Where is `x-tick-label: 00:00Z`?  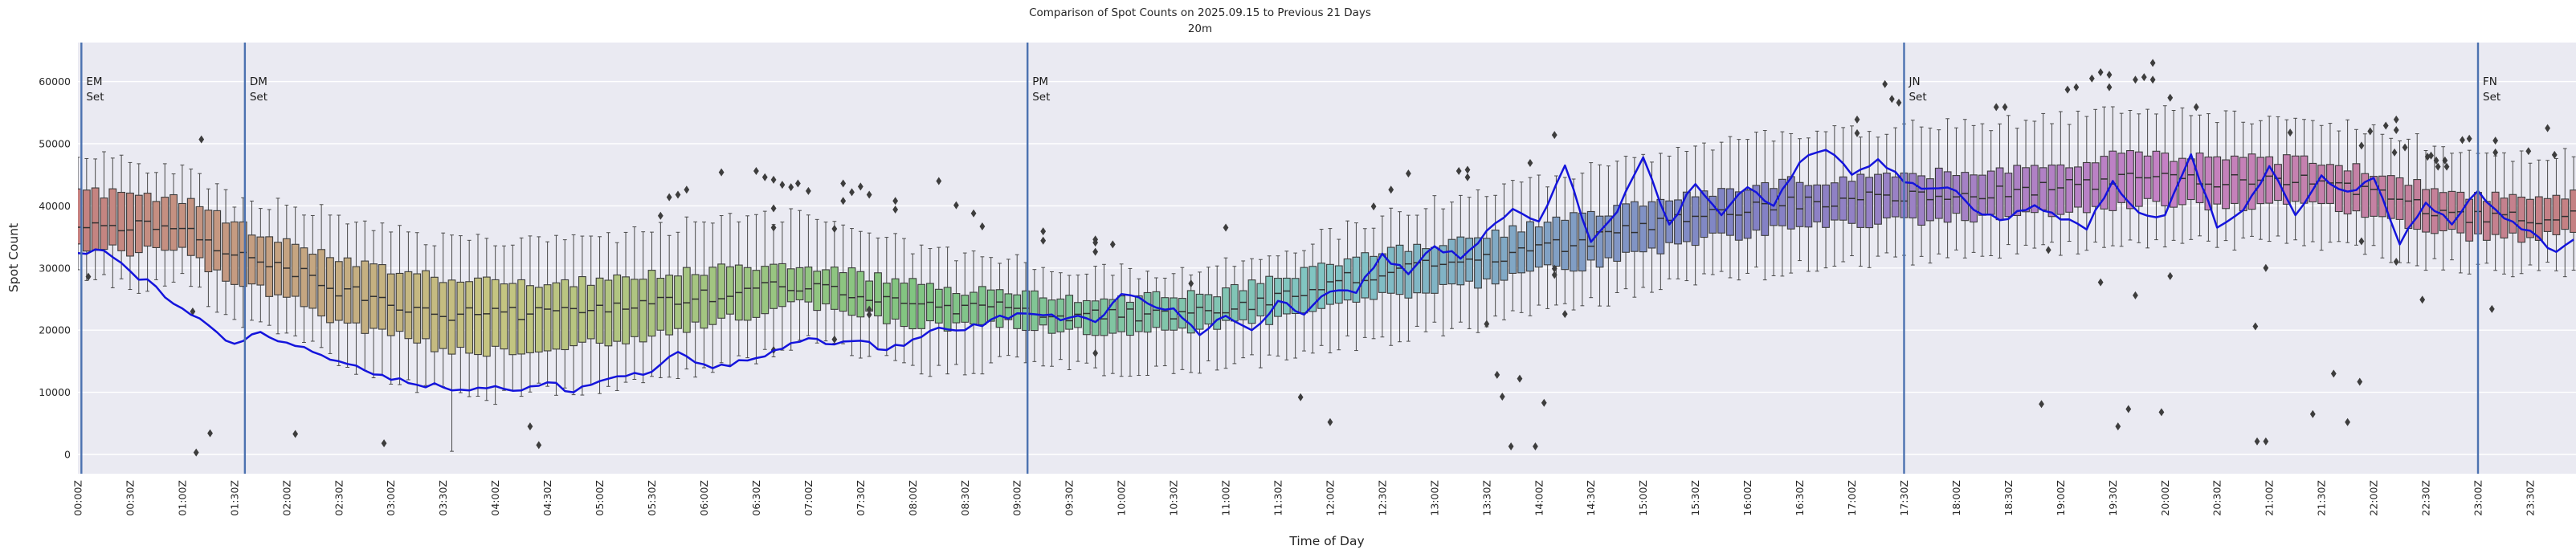 x-tick-label: 00:00Z is located at coordinates (78, 498).